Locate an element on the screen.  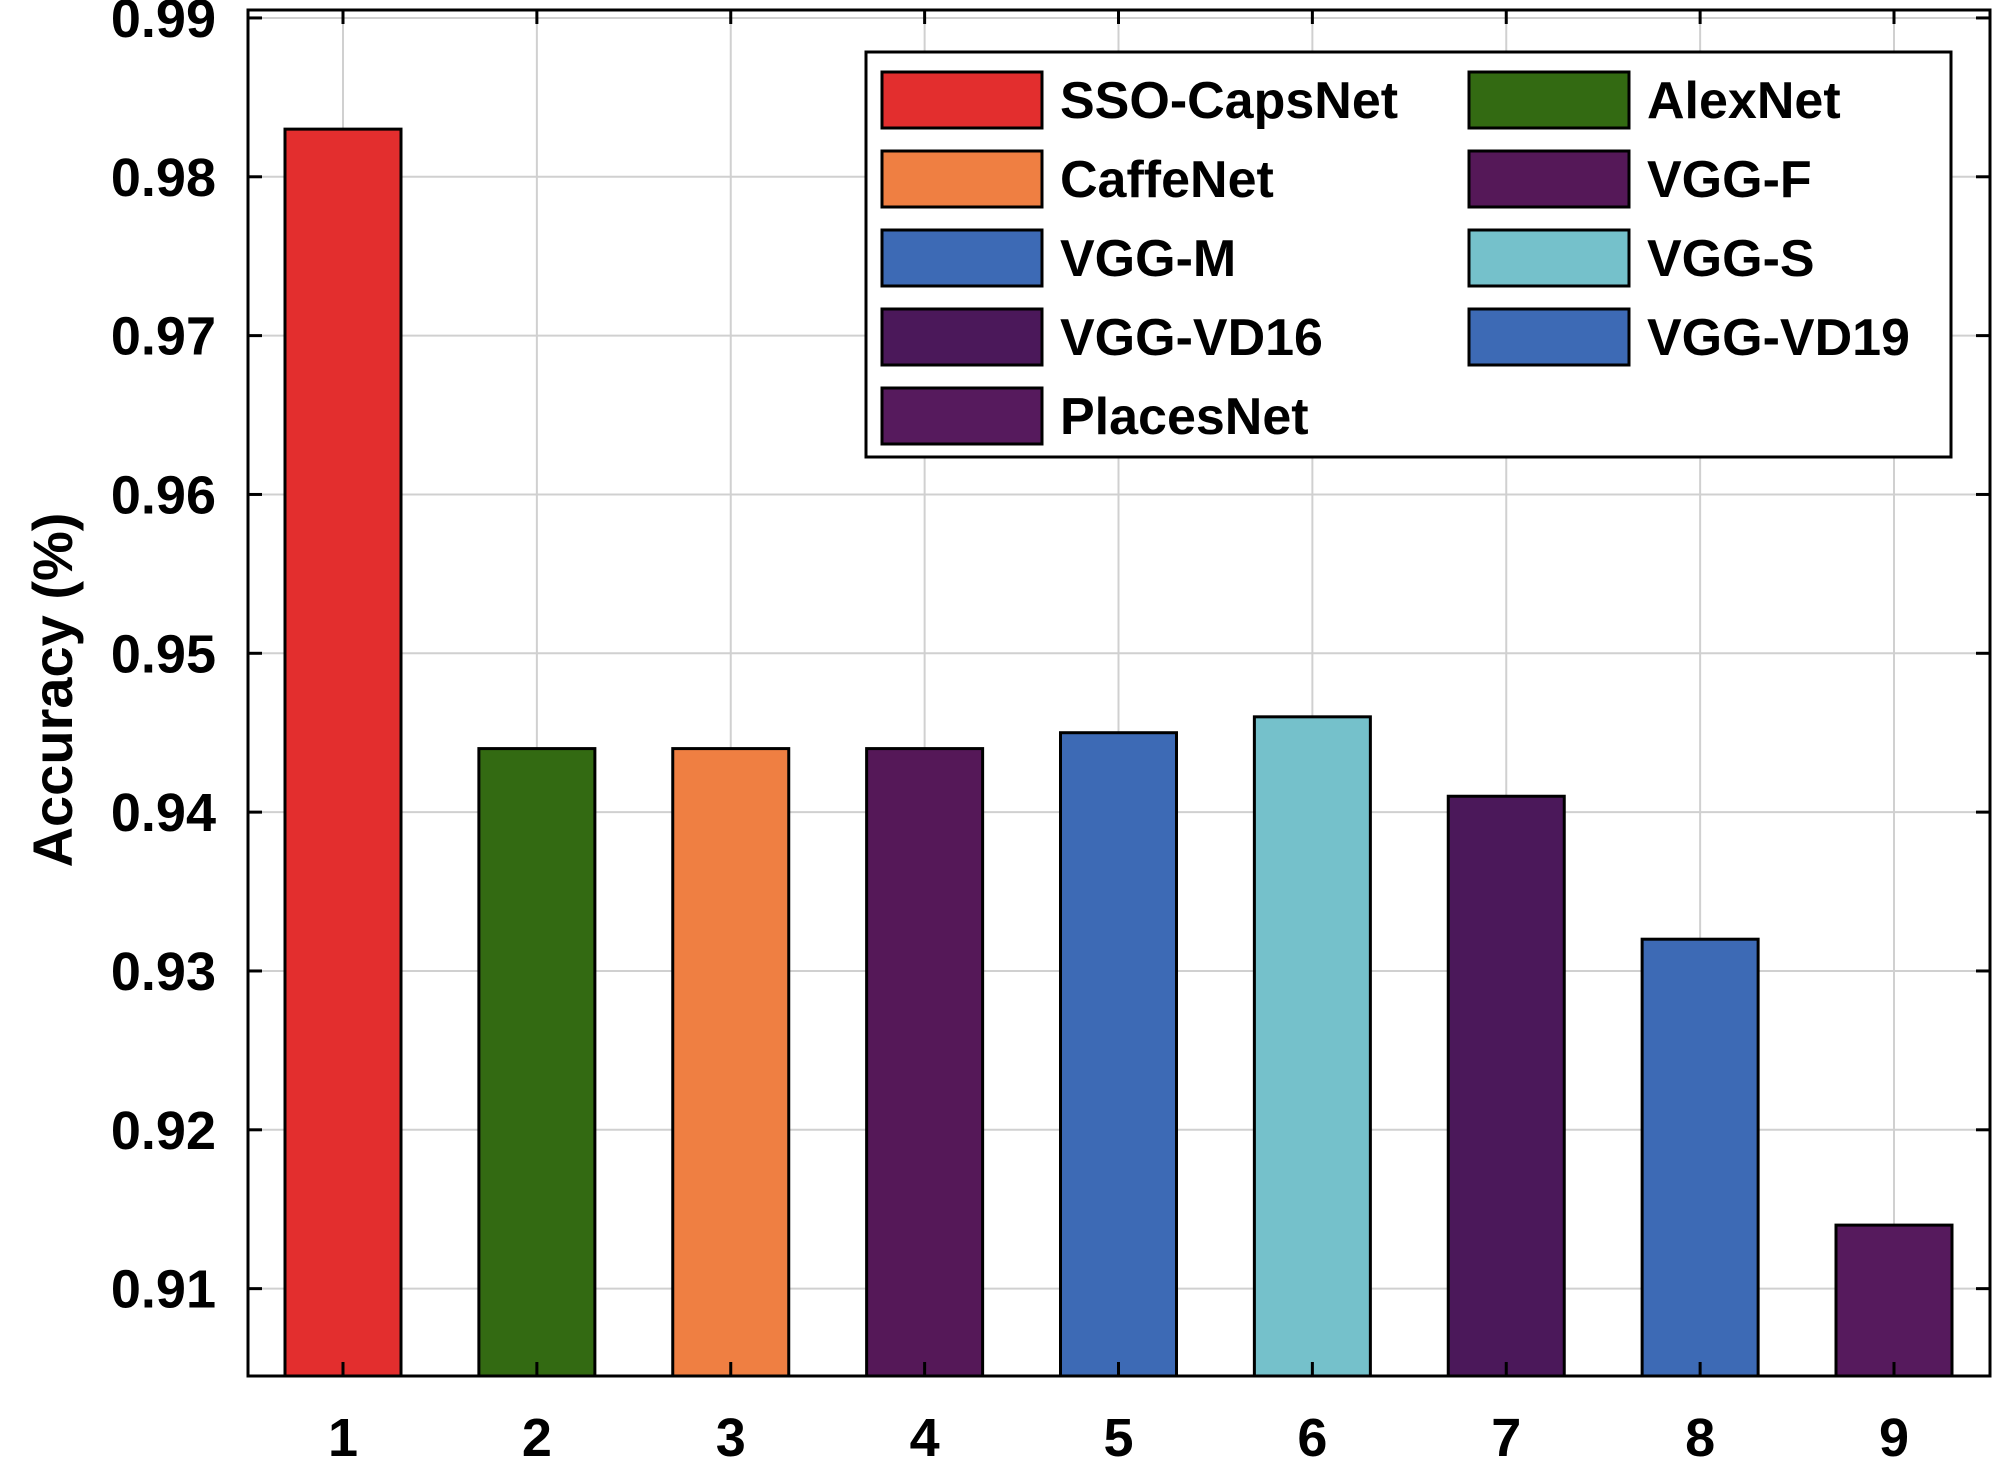
bar-vgg-vd16 is located at coordinates (1506, 1086).